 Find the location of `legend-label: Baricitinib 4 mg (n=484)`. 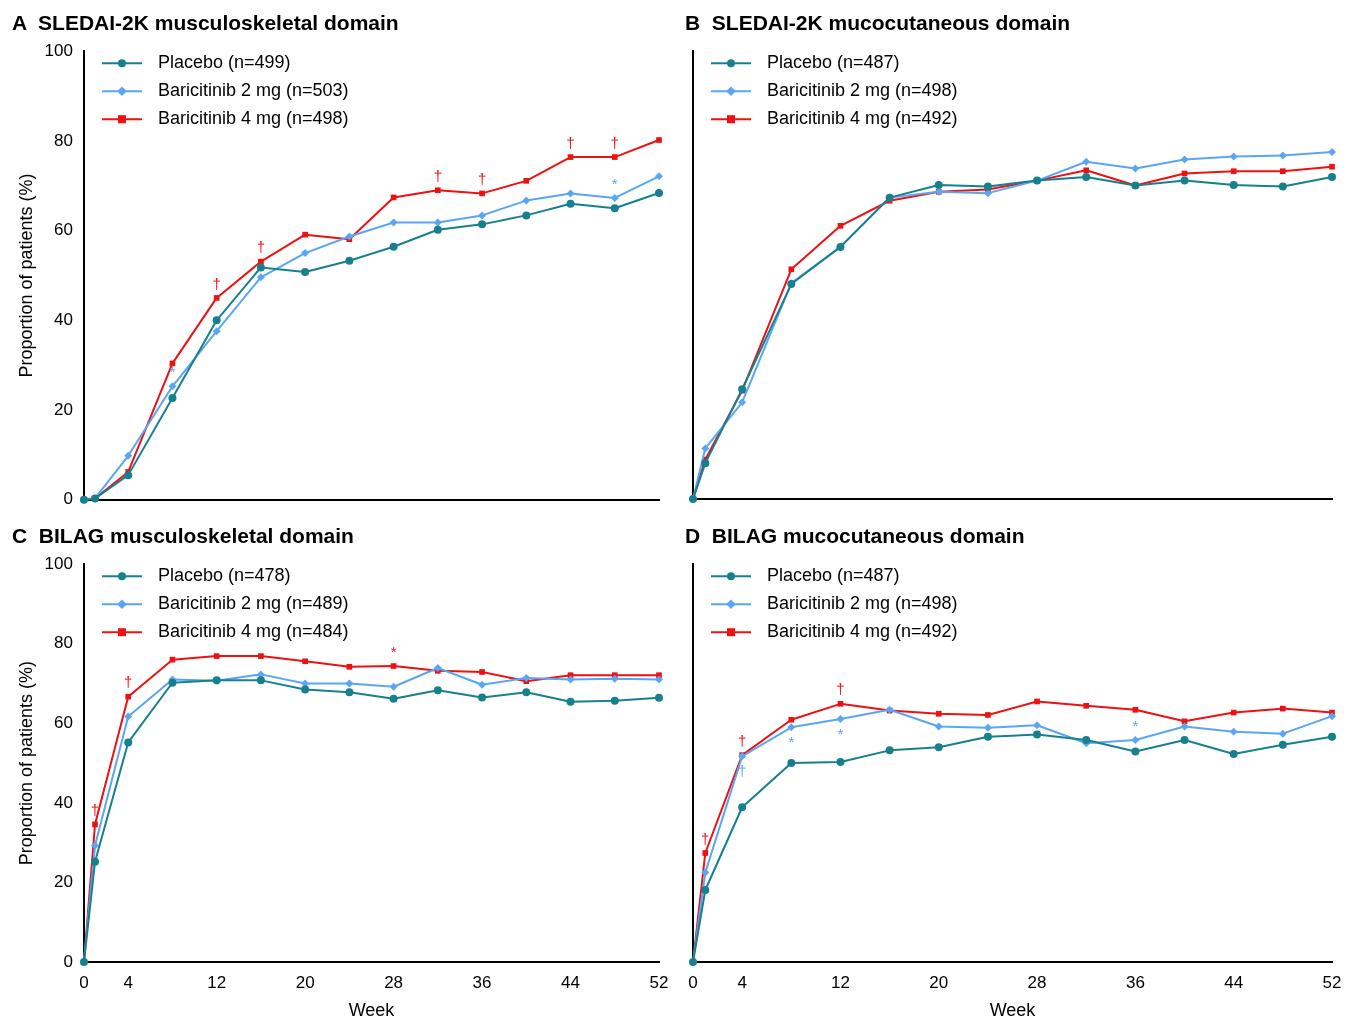

legend-label: Baricitinib 4 mg (n=484) is located at coordinates (253, 631).